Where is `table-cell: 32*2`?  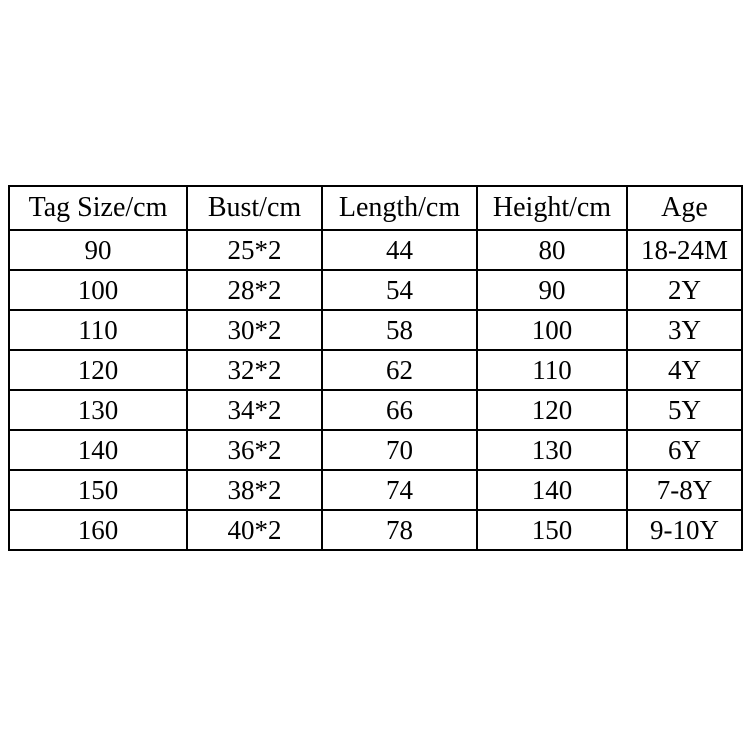
table-cell: 32*2 is located at coordinates (254, 370).